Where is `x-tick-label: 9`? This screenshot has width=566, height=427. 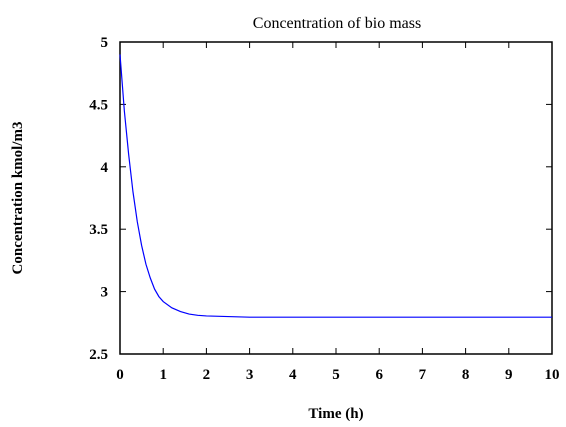
x-tick-label: 9 is located at coordinates (509, 375).